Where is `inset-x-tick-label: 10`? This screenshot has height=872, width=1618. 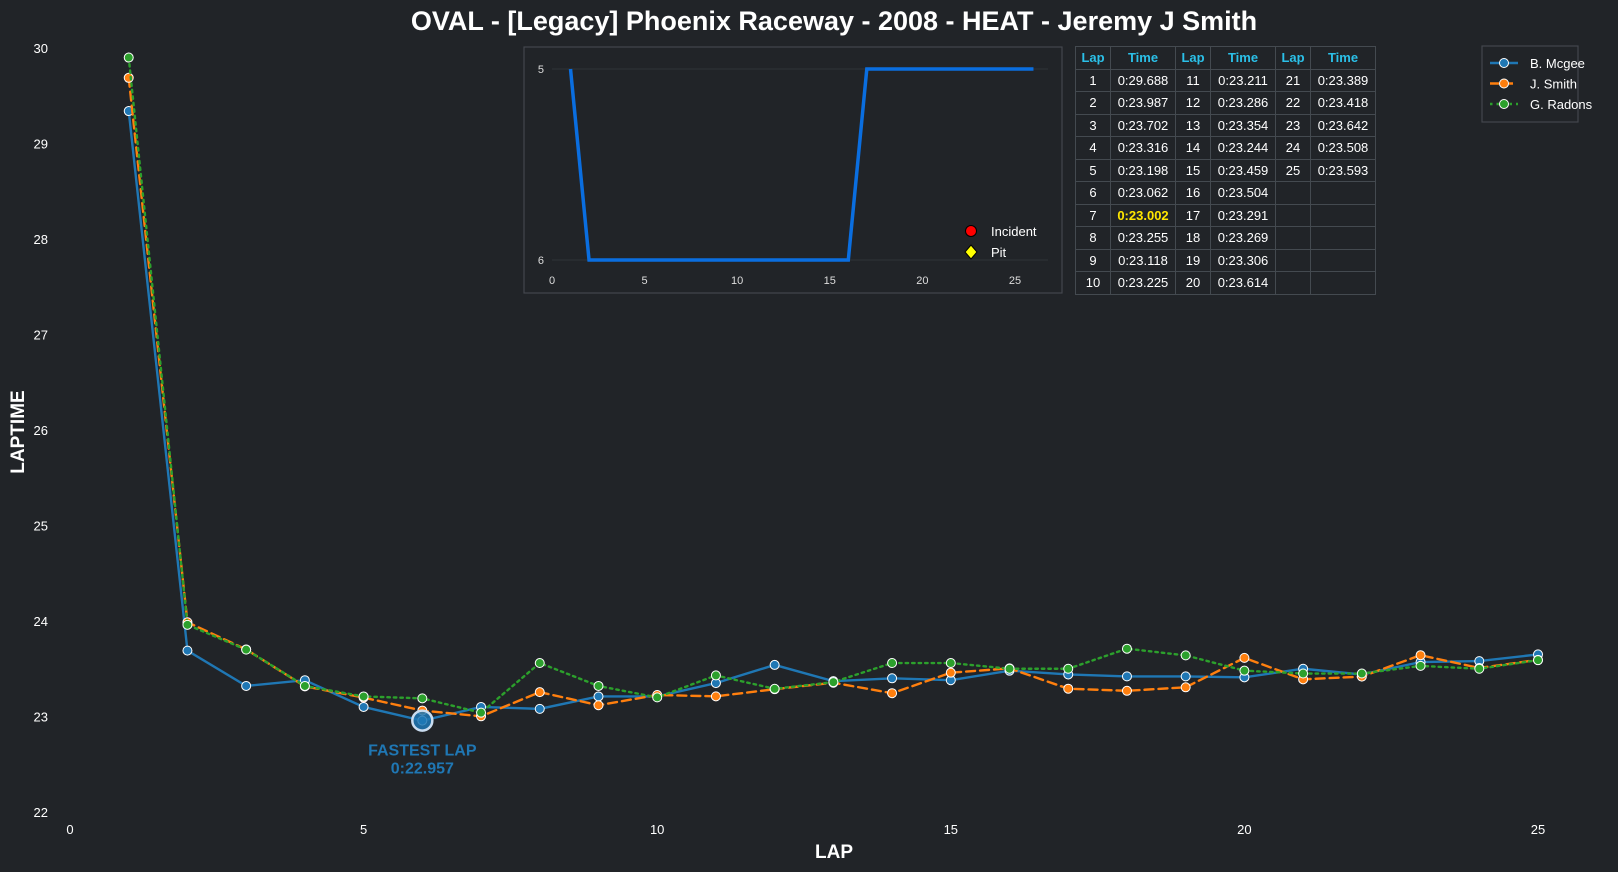
inset-x-tick-label: 10 is located at coordinates (737, 281).